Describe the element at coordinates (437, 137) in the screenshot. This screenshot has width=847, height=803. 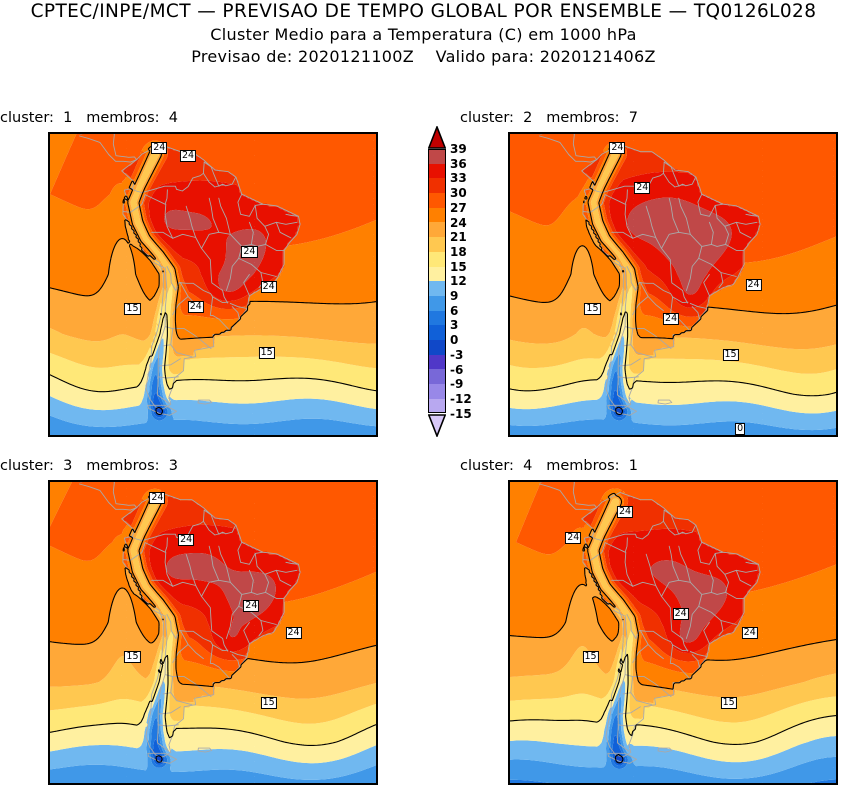
I see `colorbar-arrow-top` at that location.